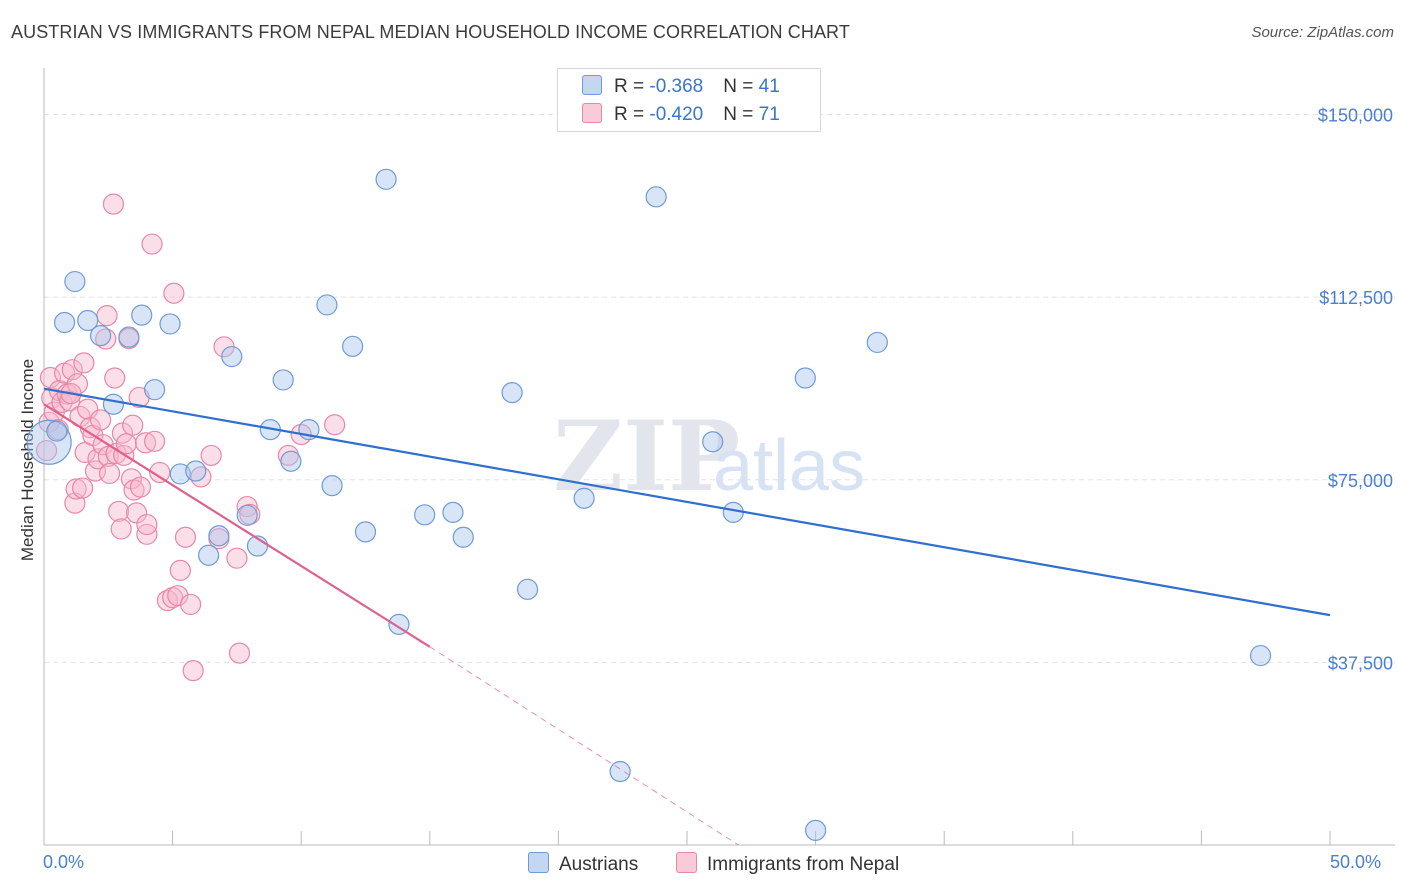  Describe the element at coordinates (1356, 298) in the screenshot. I see `y-tick-label: $112,500` at that location.